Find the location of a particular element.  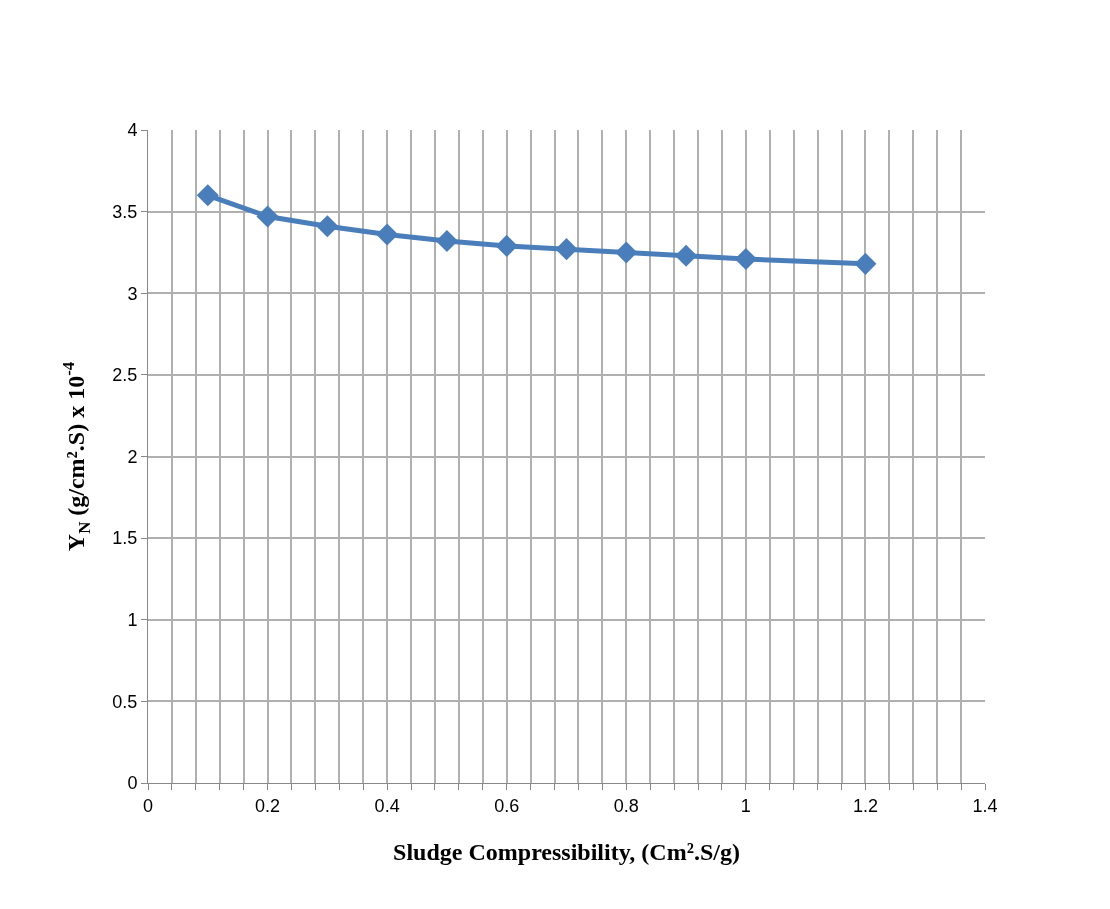

x-tick-label: 1.2 is located at coordinates (865, 805).